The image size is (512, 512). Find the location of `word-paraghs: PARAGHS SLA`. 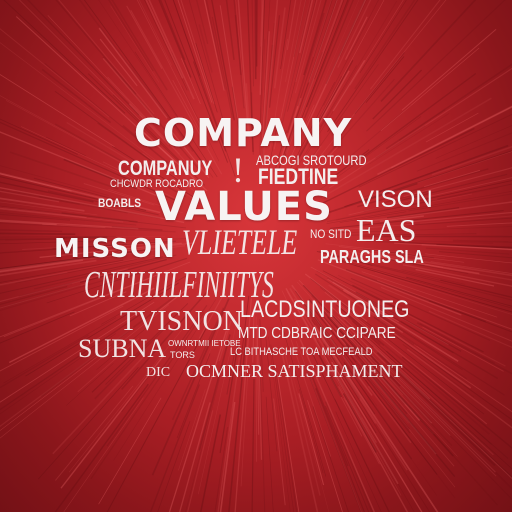

word-paraghs: PARAGHS SLA is located at coordinates (372, 257).